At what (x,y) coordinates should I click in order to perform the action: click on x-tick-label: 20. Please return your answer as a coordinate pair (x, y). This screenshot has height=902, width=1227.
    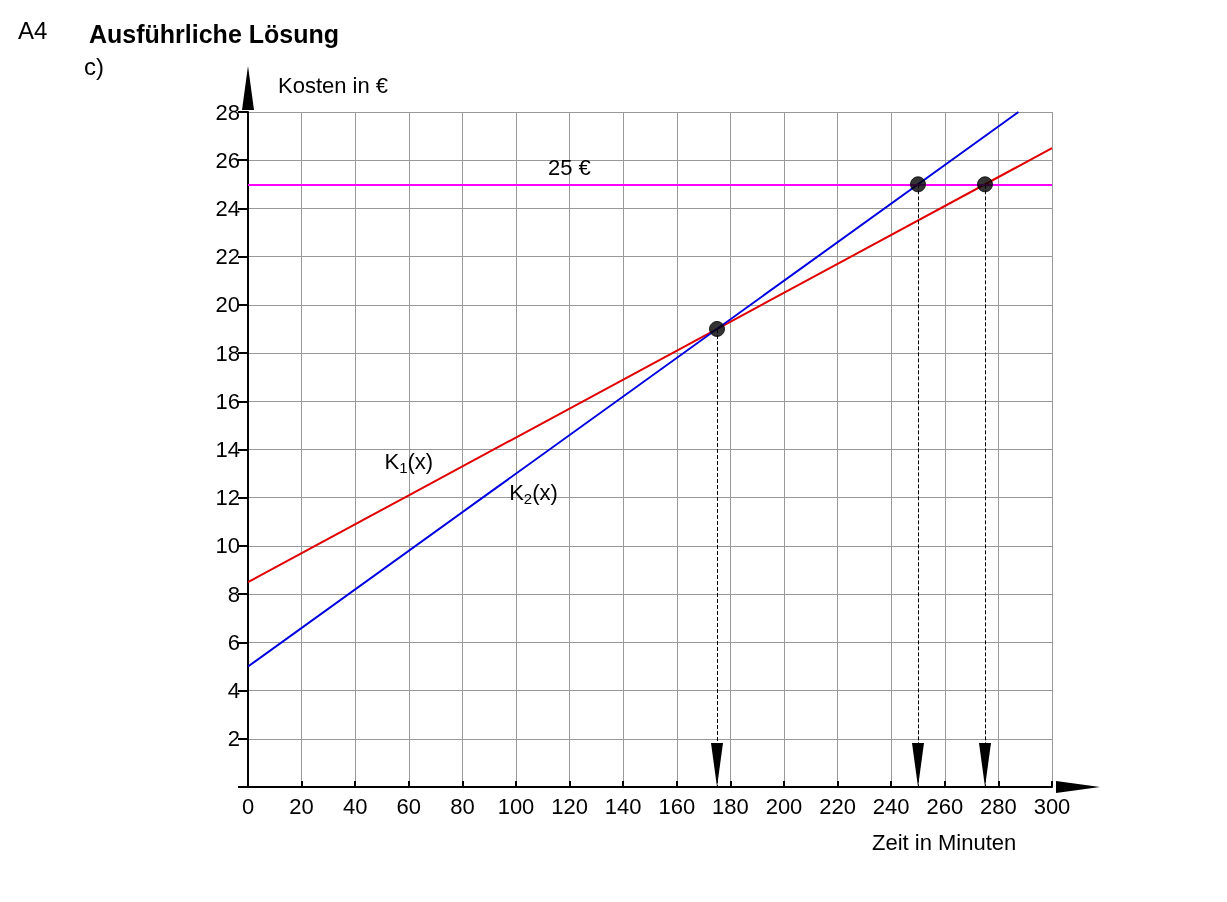
    Looking at the image, I should click on (301, 806).